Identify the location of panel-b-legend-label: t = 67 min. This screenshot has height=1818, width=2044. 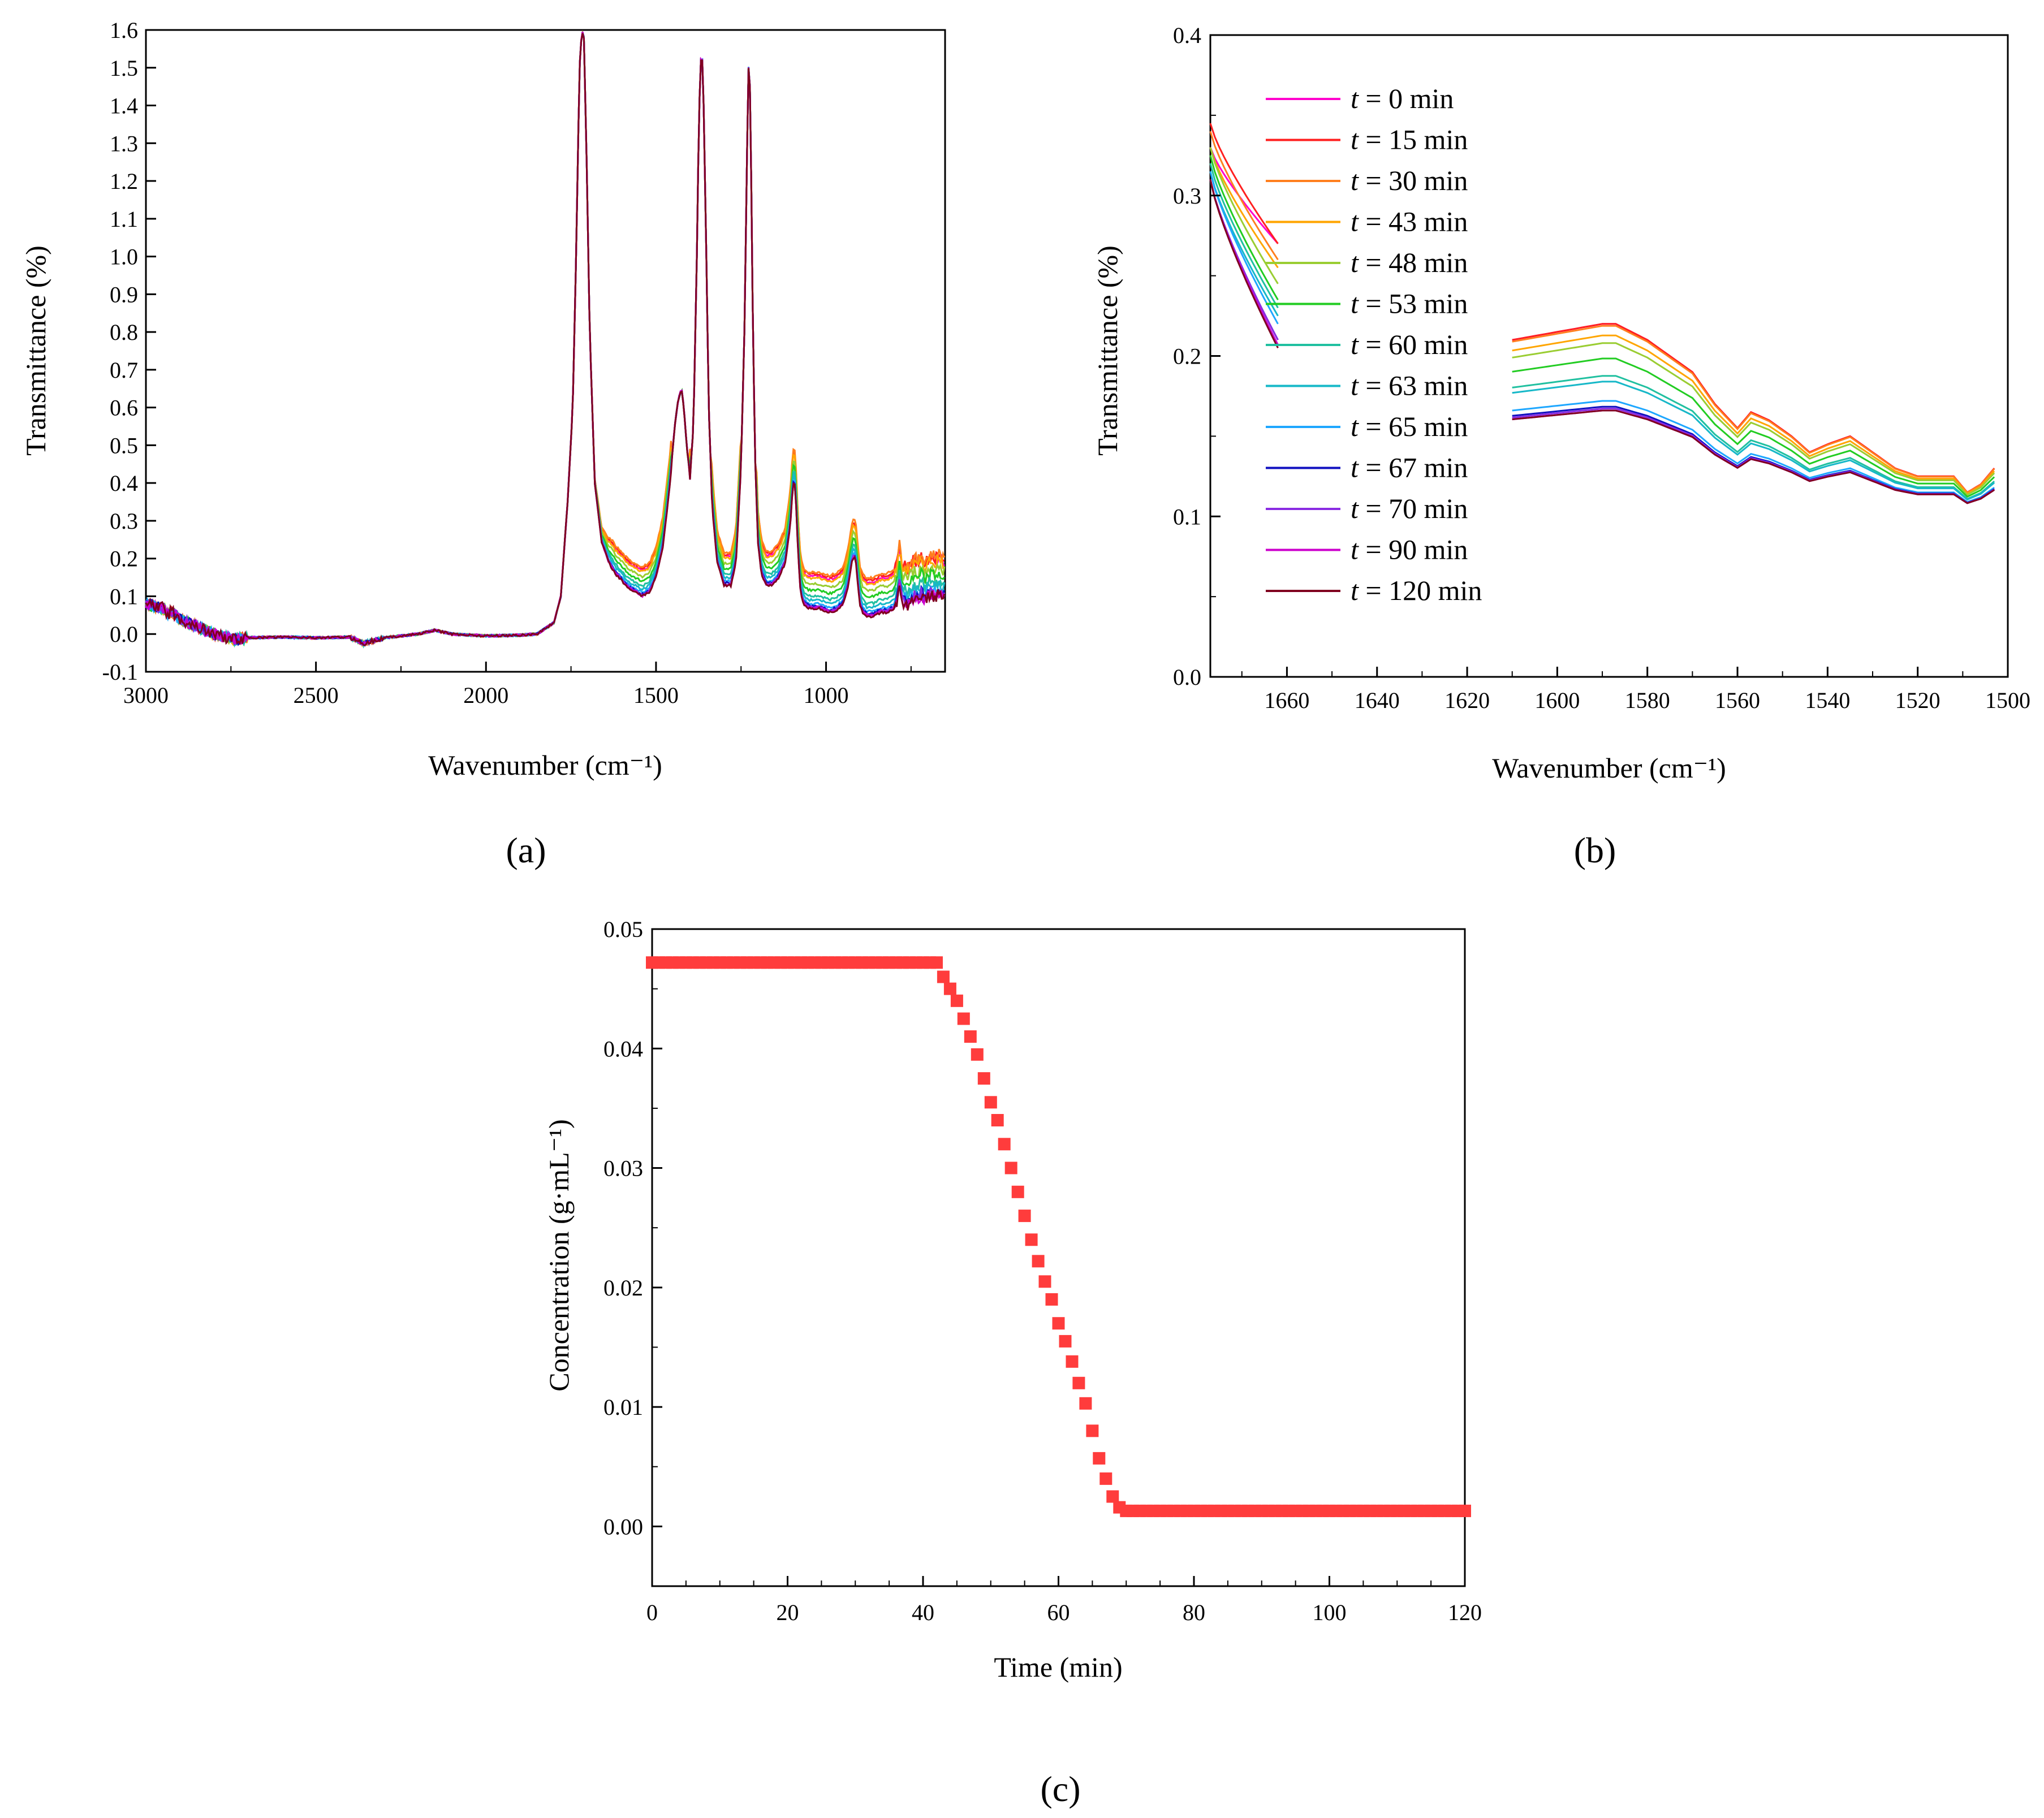
(1409, 467).